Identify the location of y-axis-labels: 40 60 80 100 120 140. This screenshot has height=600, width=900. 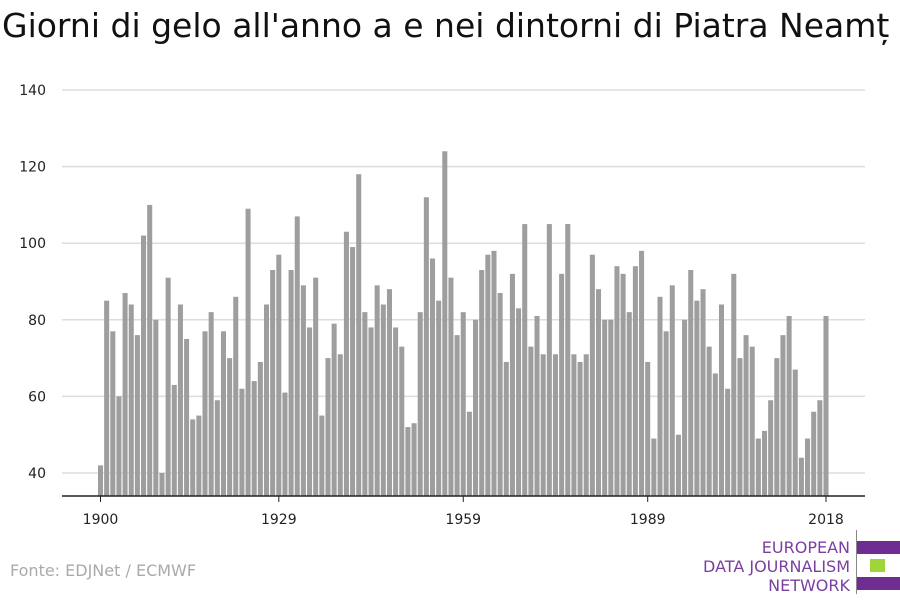
(32, 282).